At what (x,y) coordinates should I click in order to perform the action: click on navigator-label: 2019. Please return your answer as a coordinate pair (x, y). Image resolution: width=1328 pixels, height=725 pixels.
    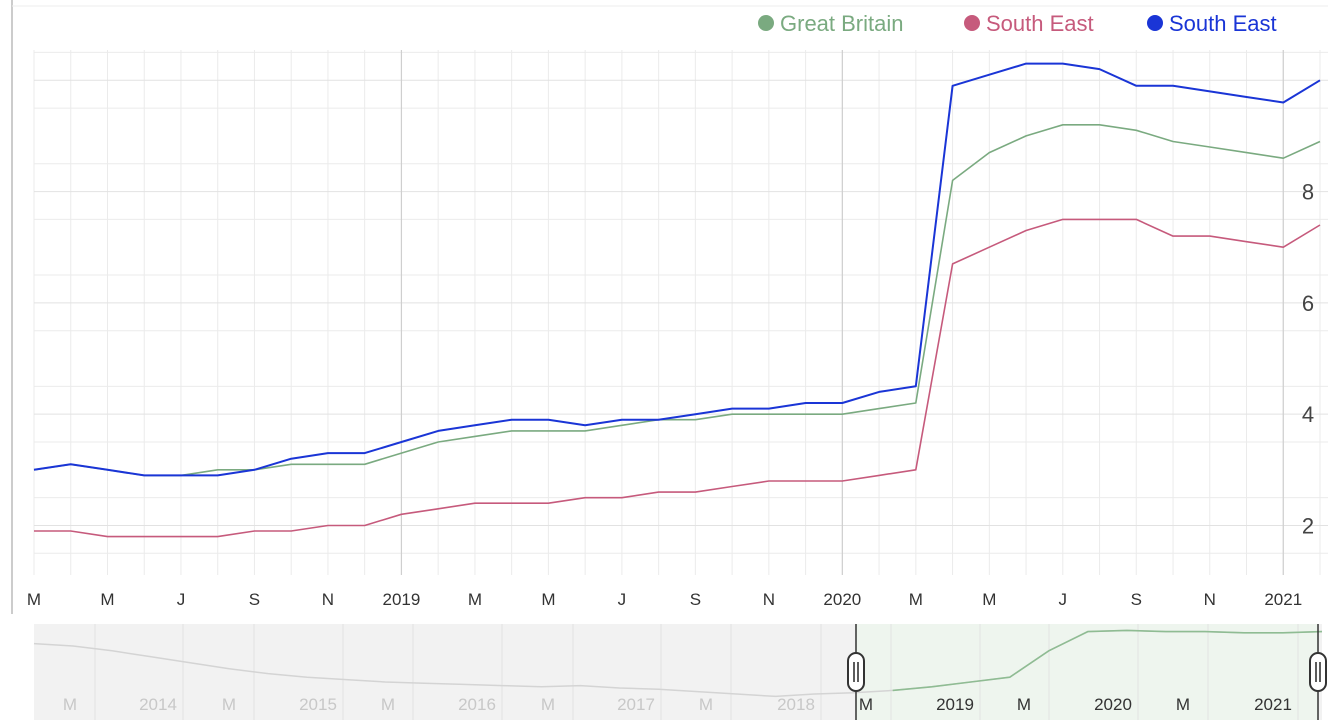
    Looking at the image, I should click on (955, 704).